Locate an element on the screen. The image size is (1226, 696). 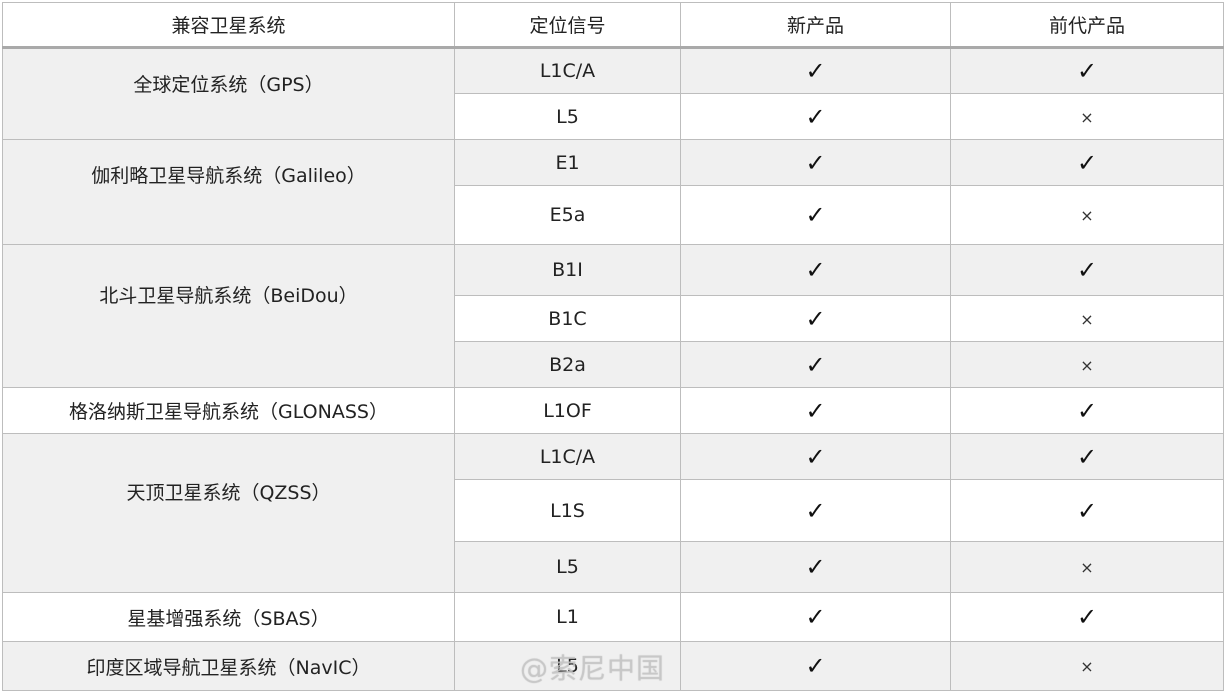
signal-cell: L1 is located at coordinates (567, 617).